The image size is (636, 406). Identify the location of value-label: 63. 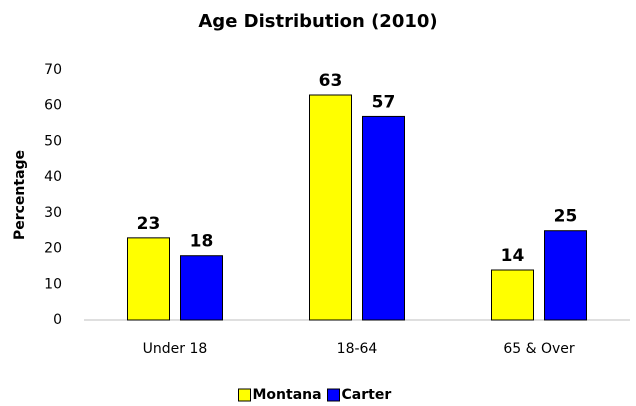
(331, 81).